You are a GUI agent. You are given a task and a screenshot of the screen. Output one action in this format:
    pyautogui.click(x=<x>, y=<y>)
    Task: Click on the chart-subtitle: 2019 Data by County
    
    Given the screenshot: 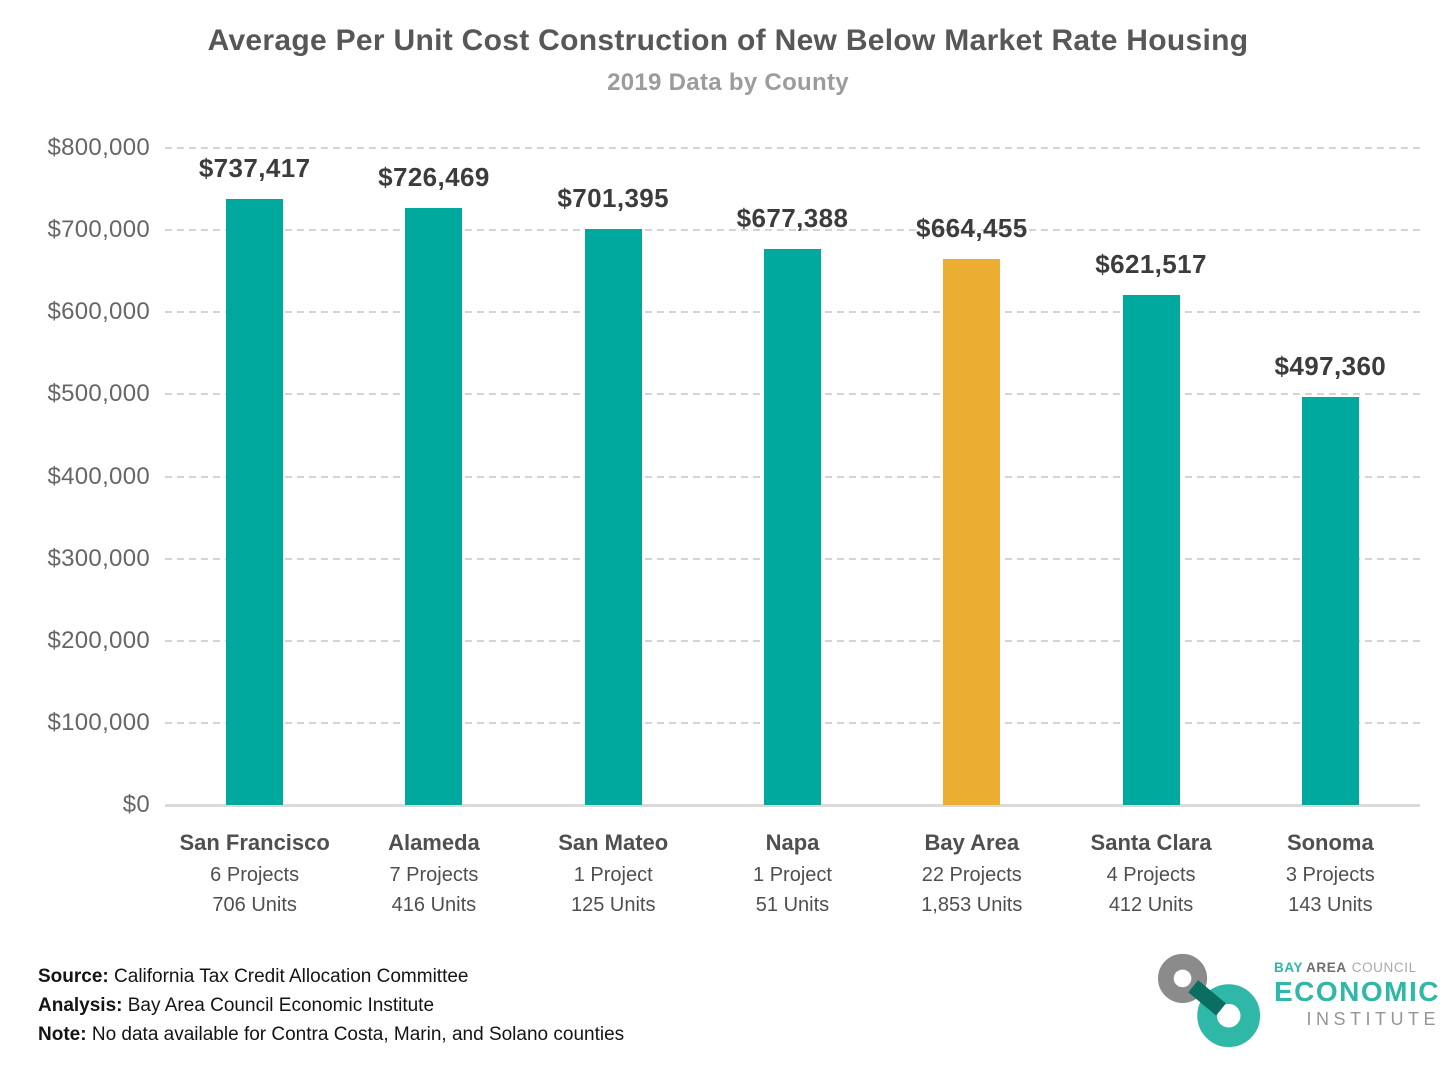 What is the action you would take?
    pyautogui.click(x=728, y=82)
    